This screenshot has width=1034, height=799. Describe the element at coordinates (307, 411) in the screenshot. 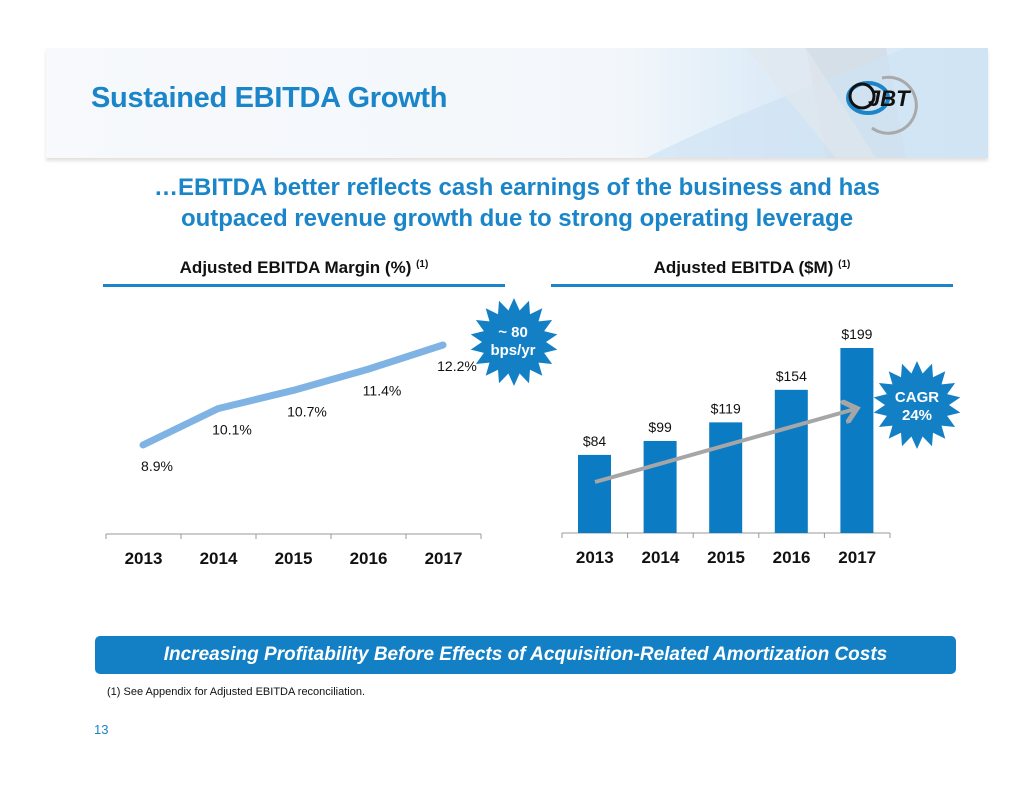

I see `margin-data-label: 10.7%` at that location.